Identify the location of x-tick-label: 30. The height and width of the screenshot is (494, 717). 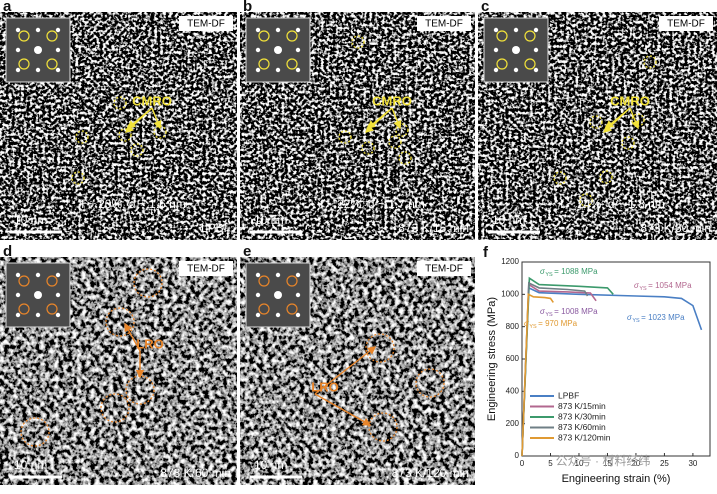
(692, 463).